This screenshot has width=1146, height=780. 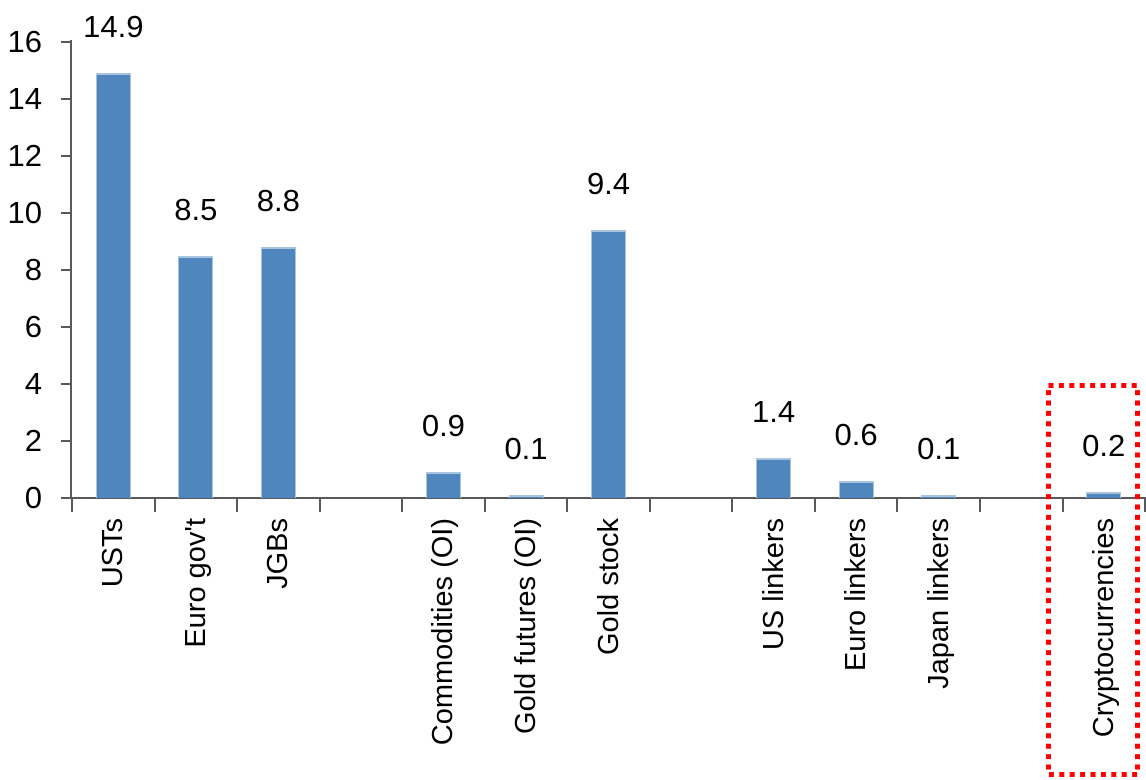 I want to click on bar-us-linkers, so click(x=774, y=478).